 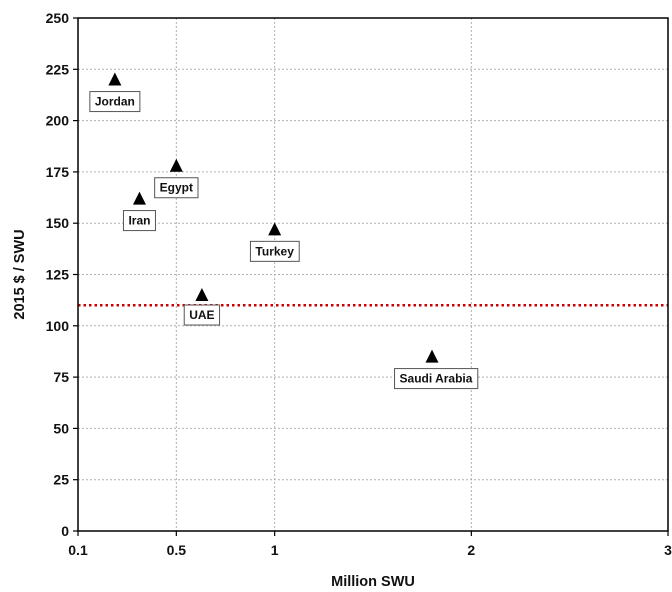 I want to click on point-label: Iran, so click(x=139, y=221).